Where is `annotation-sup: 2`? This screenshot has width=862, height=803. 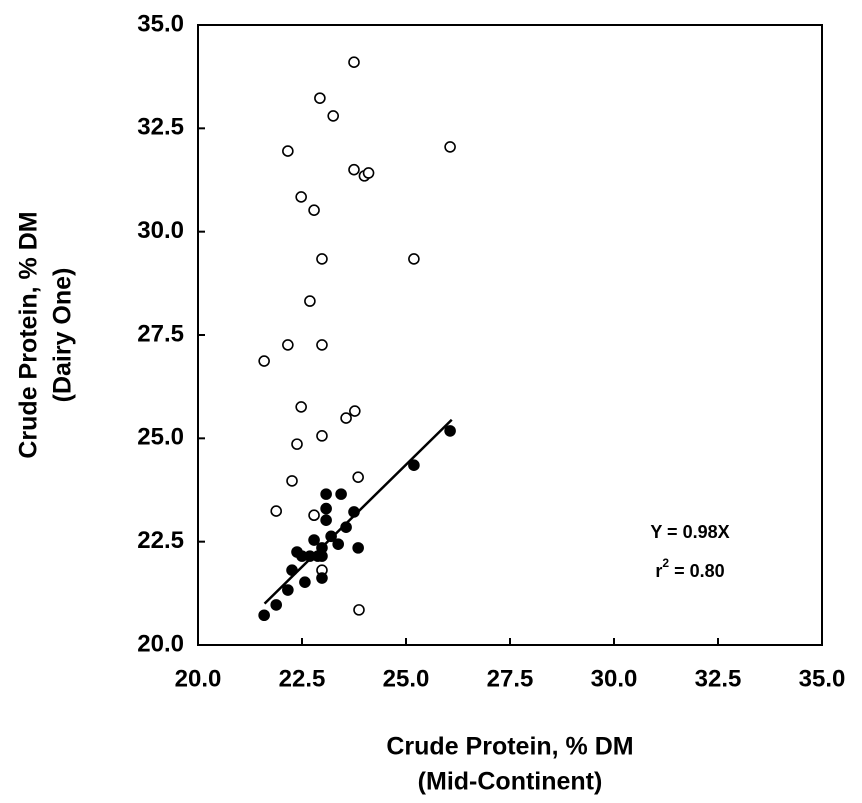
annotation-sup: 2 is located at coordinates (665, 563).